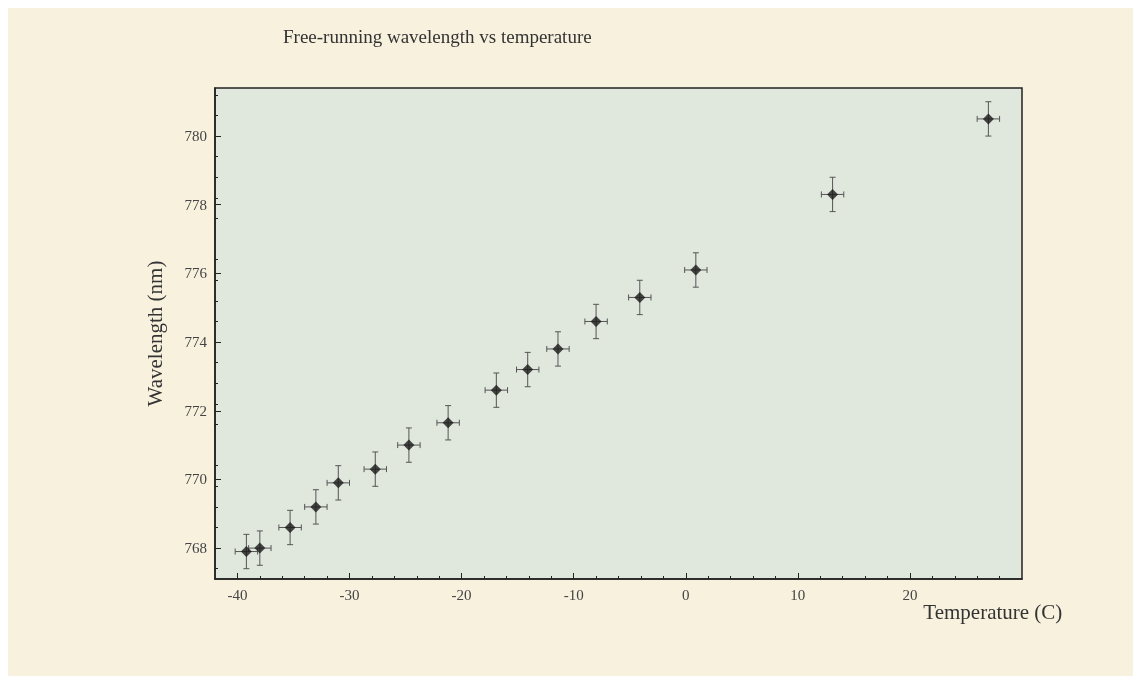 This screenshot has height=684, width=1141. I want to click on y-tick-label: 774, so click(196, 342).